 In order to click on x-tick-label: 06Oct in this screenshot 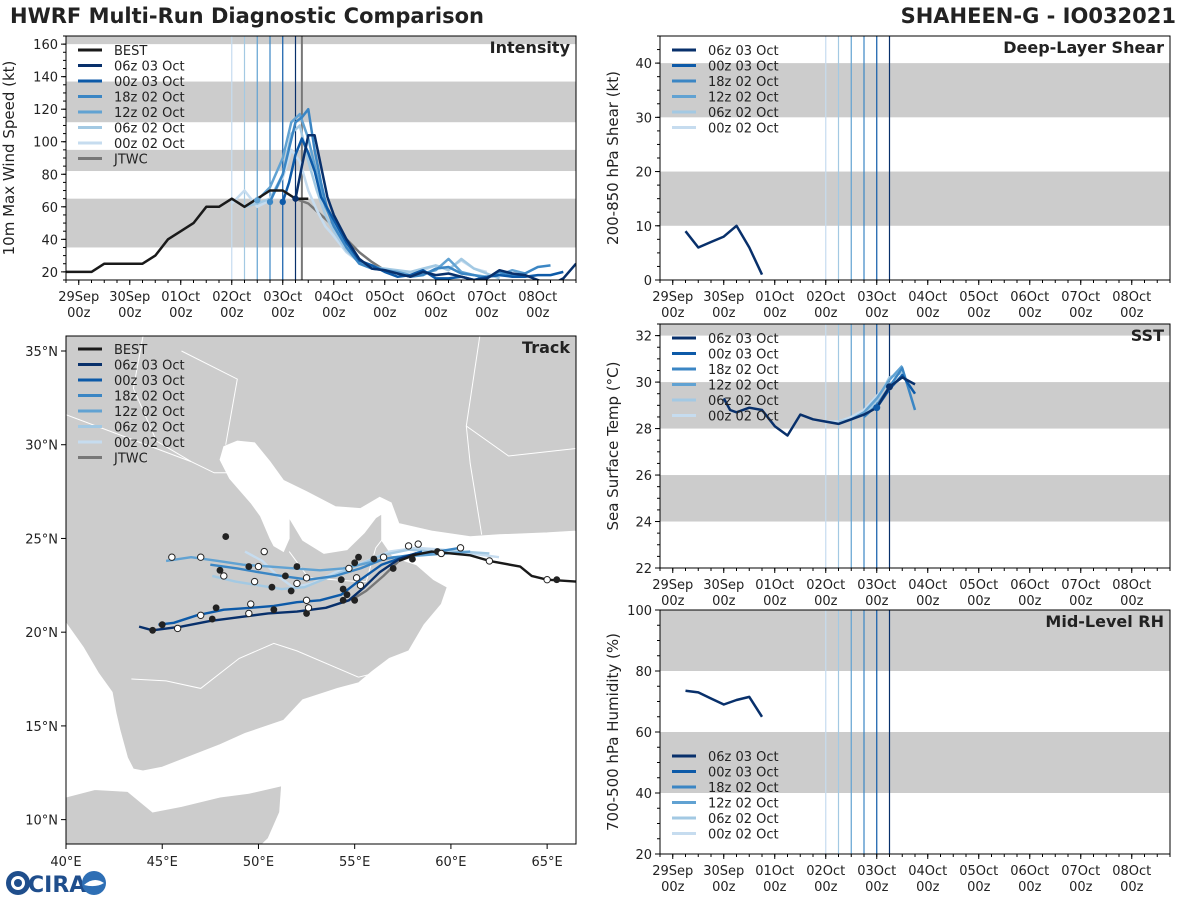, I will do `click(1029, 297)`.